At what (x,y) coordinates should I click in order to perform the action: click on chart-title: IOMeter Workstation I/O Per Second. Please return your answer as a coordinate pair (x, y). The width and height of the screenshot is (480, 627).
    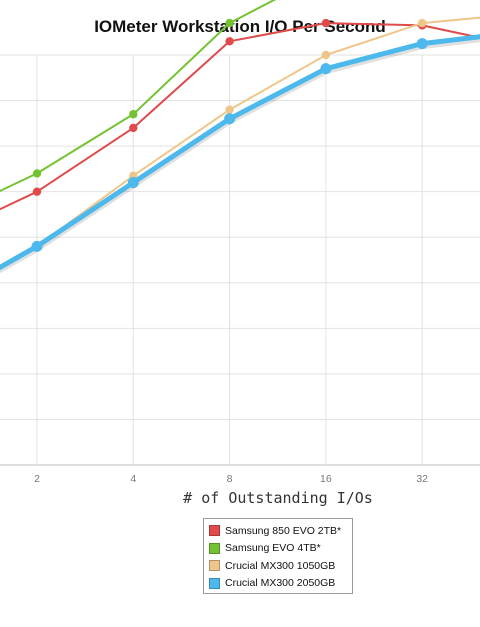
    Looking at the image, I should click on (240, 26).